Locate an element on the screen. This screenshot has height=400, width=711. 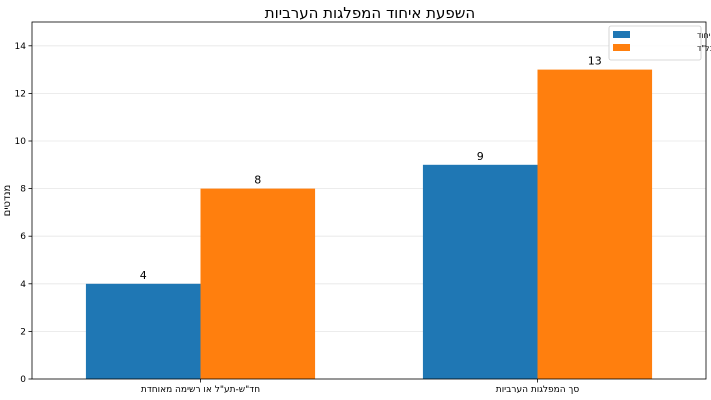
y-axis-ticks: 0 2 4 6 8 10 12 14 is located at coordinates (23, 213).